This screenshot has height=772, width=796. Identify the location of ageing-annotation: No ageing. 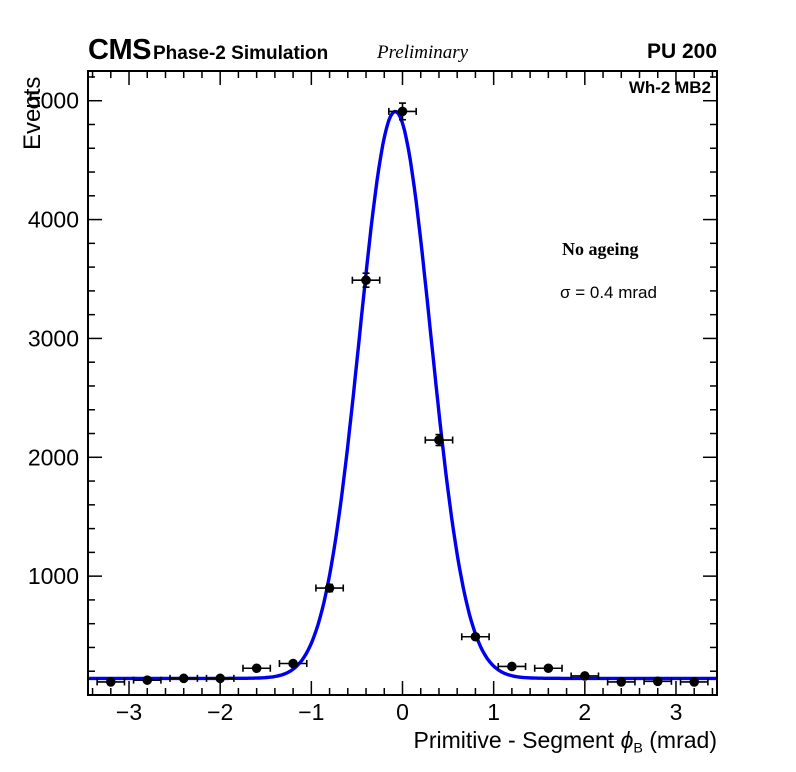
(600, 249).